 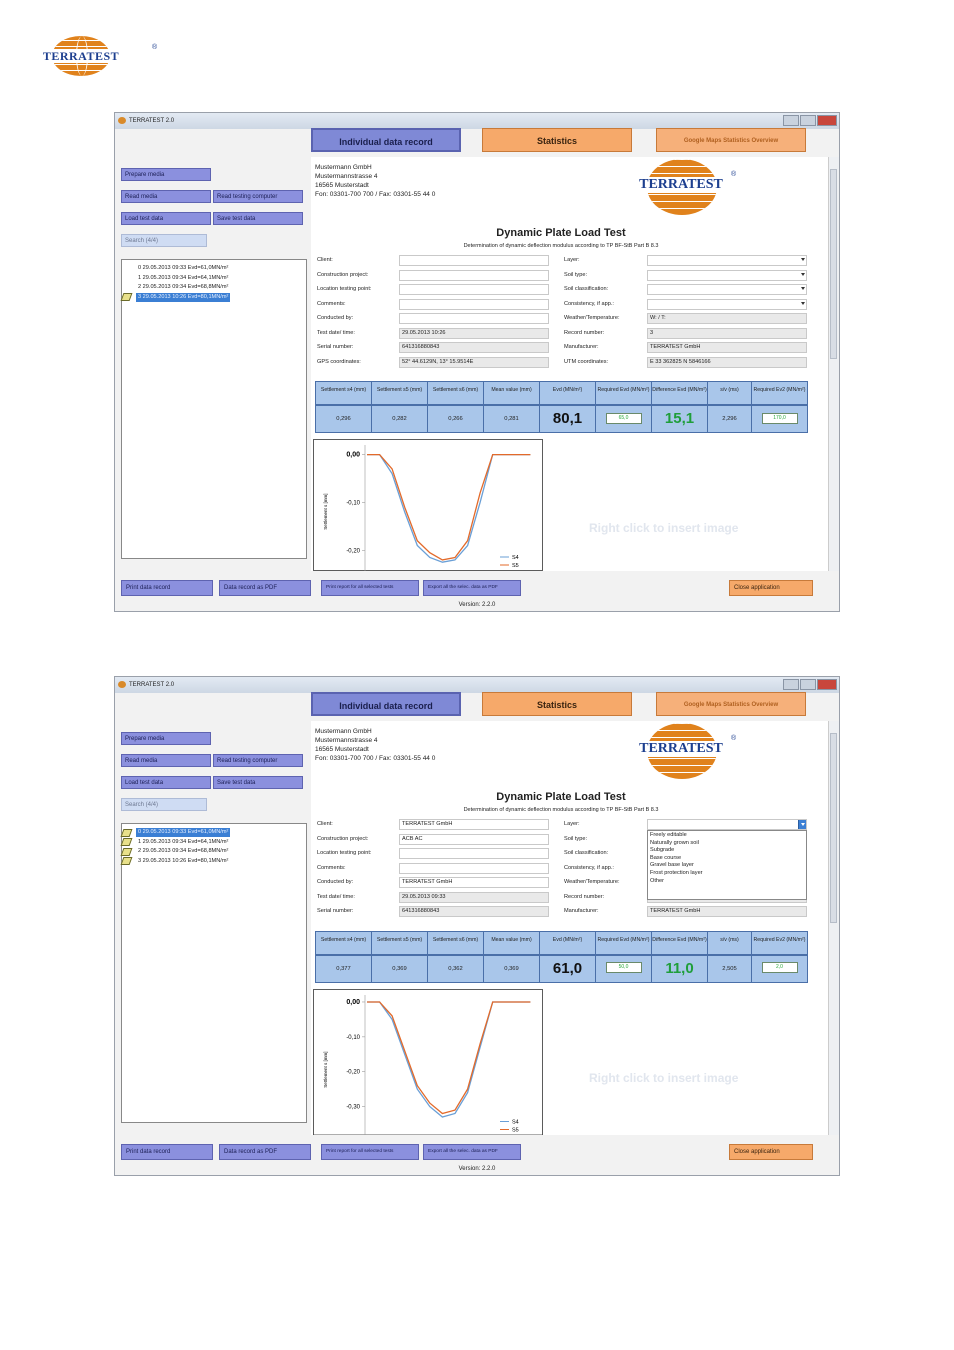 What do you see at coordinates (779, 968) in the screenshot?
I see `measure-value: 2,0` at bounding box center [779, 968].